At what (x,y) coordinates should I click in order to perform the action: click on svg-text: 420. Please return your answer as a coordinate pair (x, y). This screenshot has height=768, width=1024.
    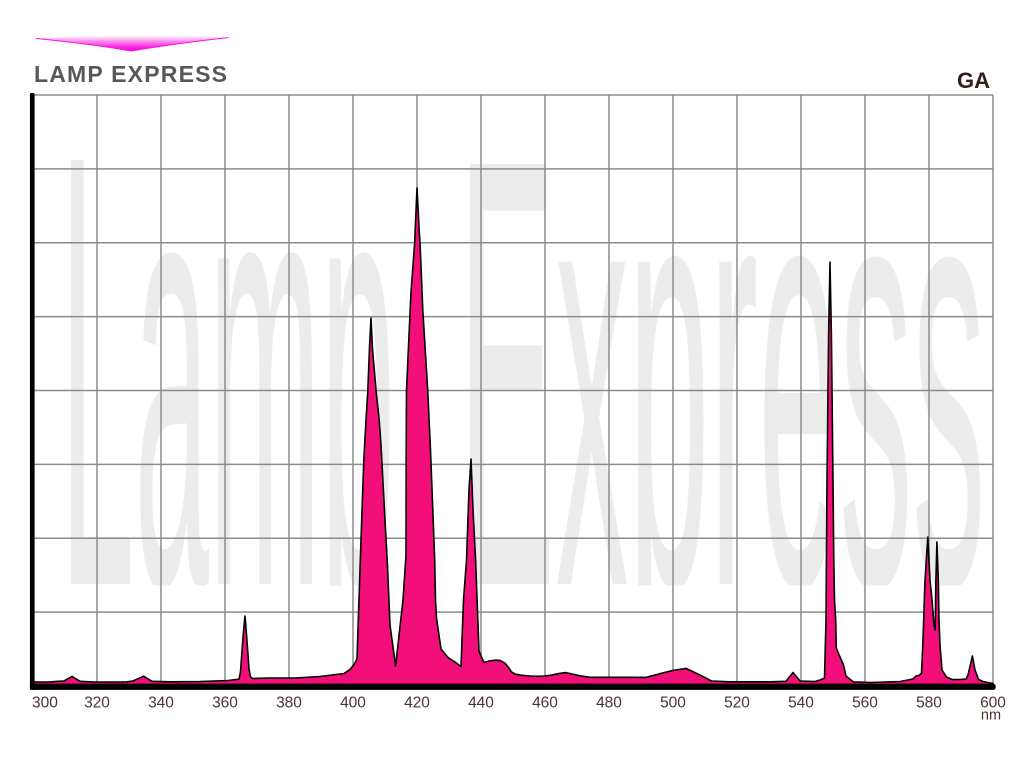
    Looking at the image, I should click on (417, 703).